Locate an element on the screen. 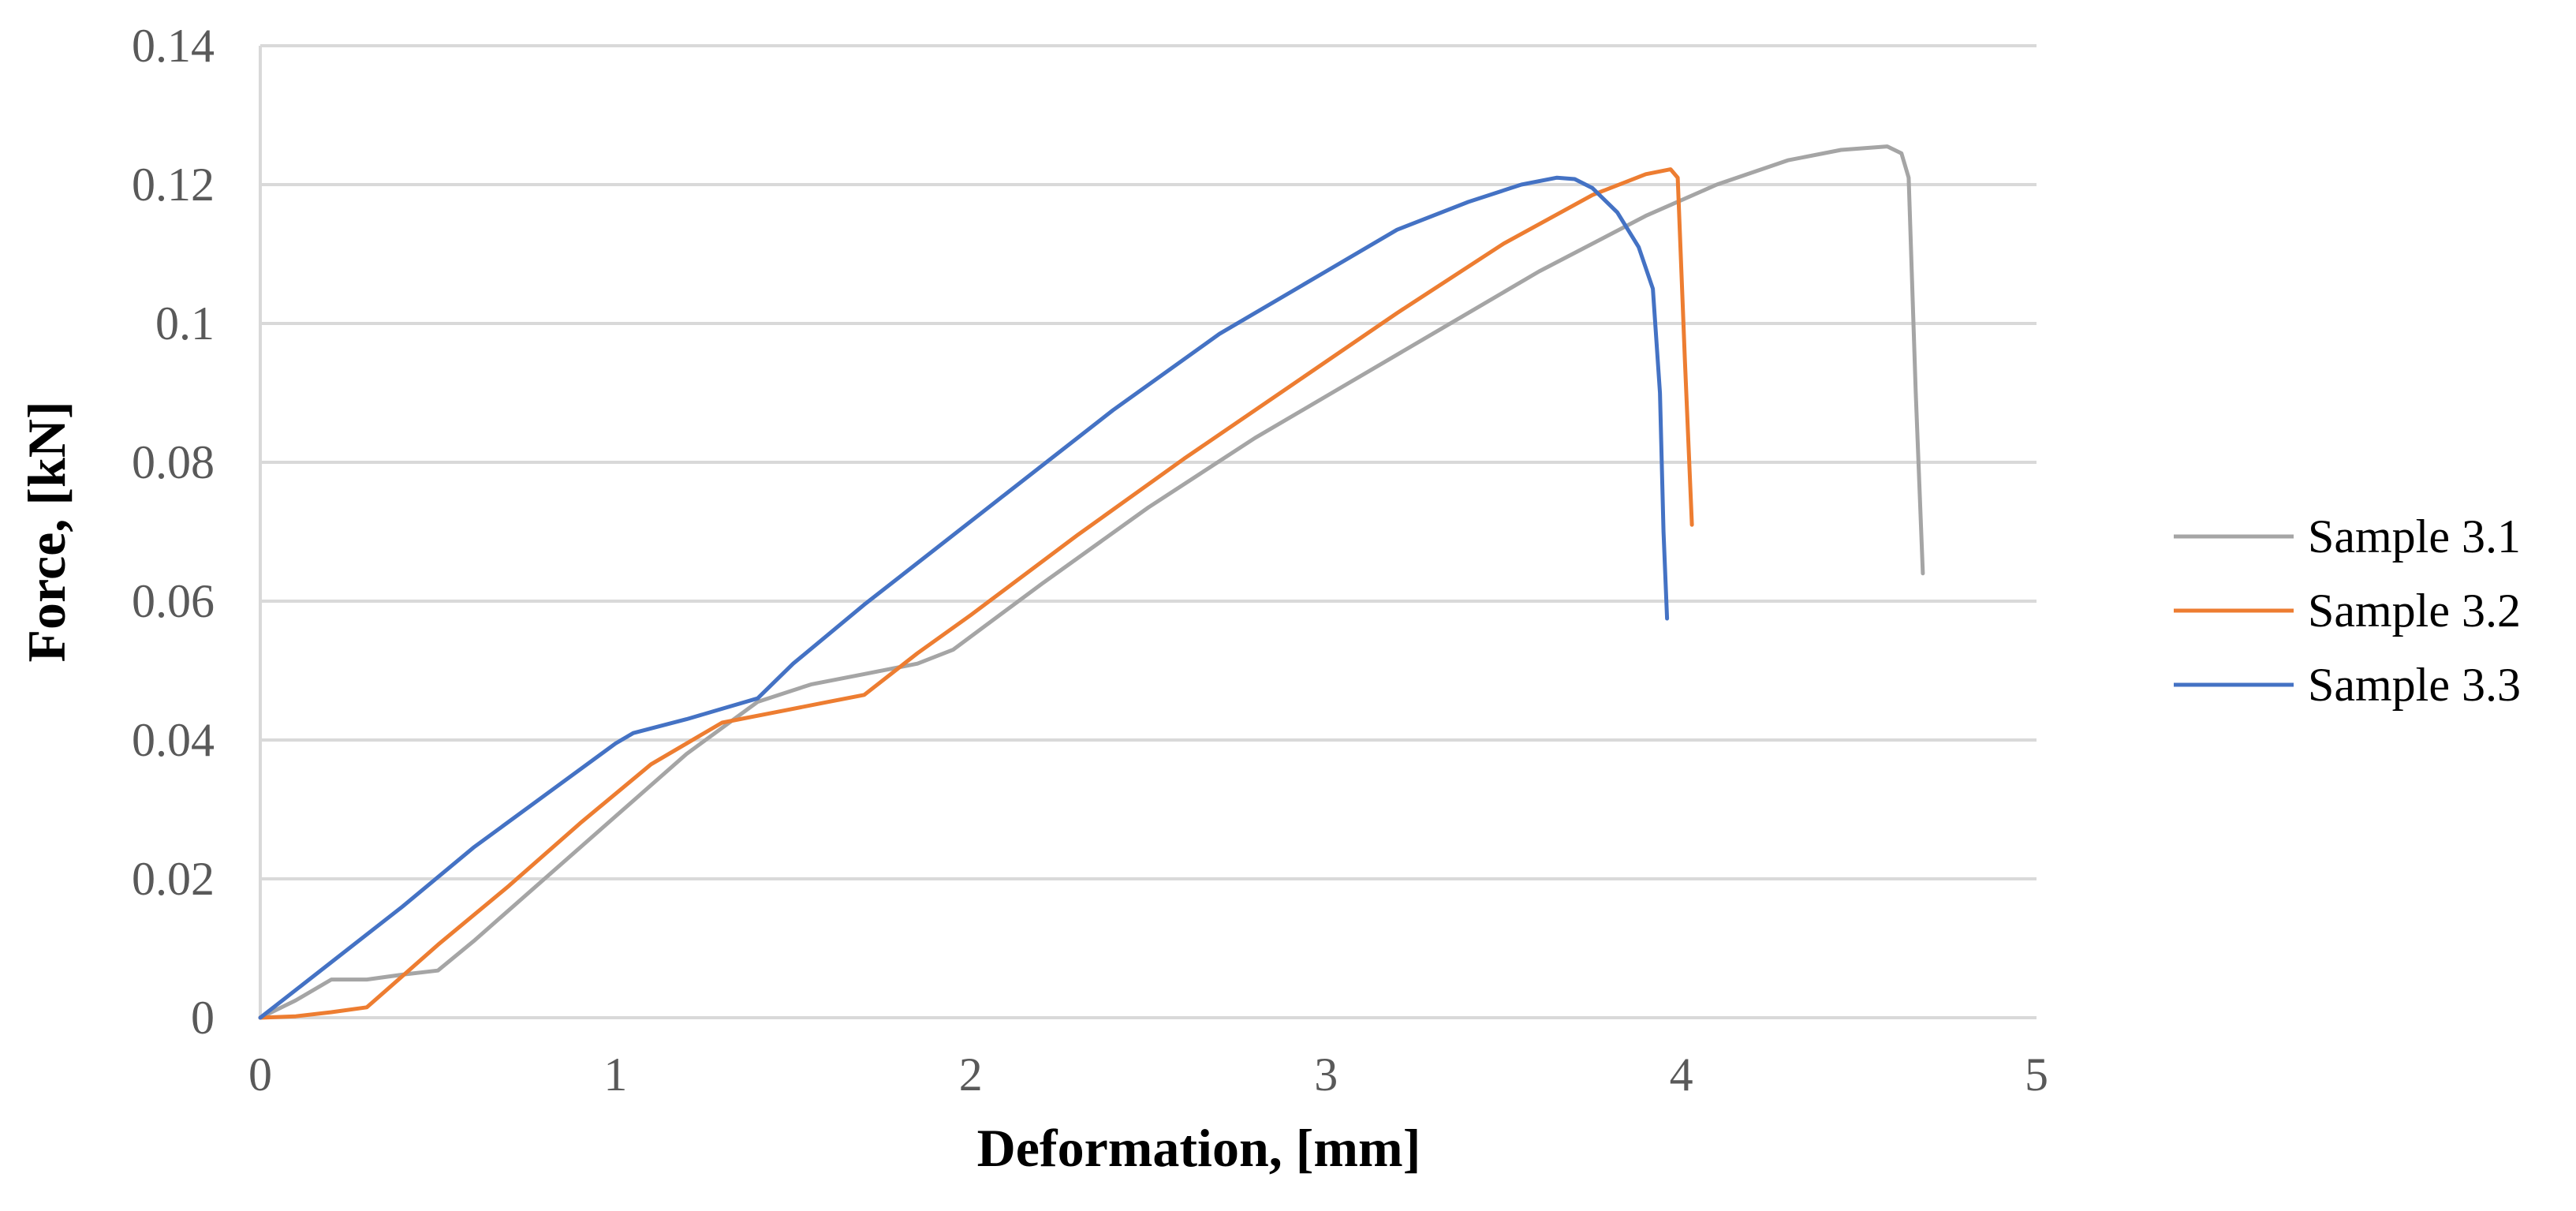 Image resolution: width=2576 pixels, height=1211 pixels. y-tick-label: 0 is located at coordinates (203, 1018).